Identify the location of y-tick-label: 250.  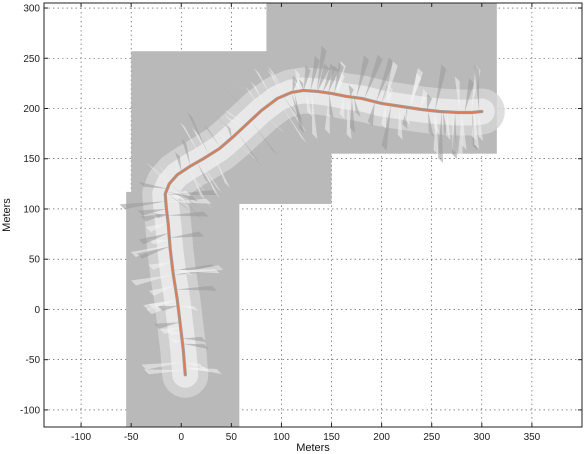
(31, 59).